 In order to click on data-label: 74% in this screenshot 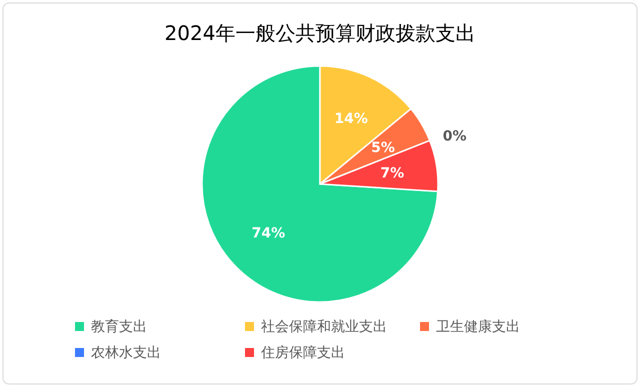, I will do `click(269, 233)`.